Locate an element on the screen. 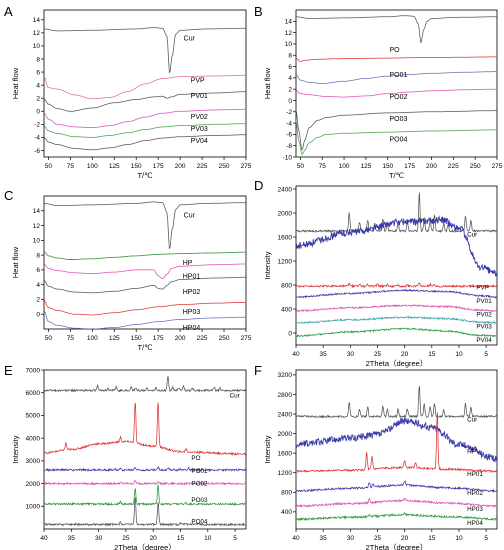 The width and height of the screenshot is (504, 550). series-label-pv04: PV04 is located at coordinates (199, 141).